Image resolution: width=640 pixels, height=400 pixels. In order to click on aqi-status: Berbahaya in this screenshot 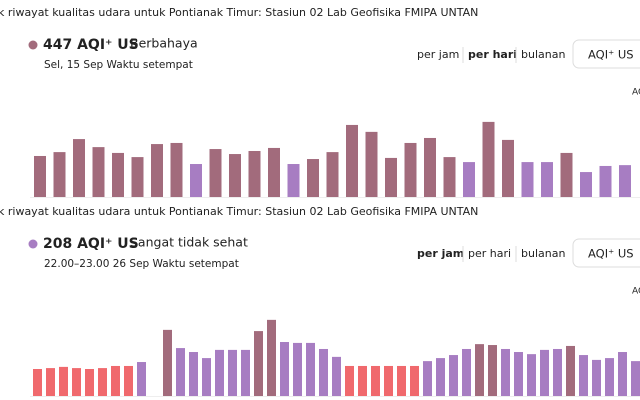, I will do `click(164, 43)`.